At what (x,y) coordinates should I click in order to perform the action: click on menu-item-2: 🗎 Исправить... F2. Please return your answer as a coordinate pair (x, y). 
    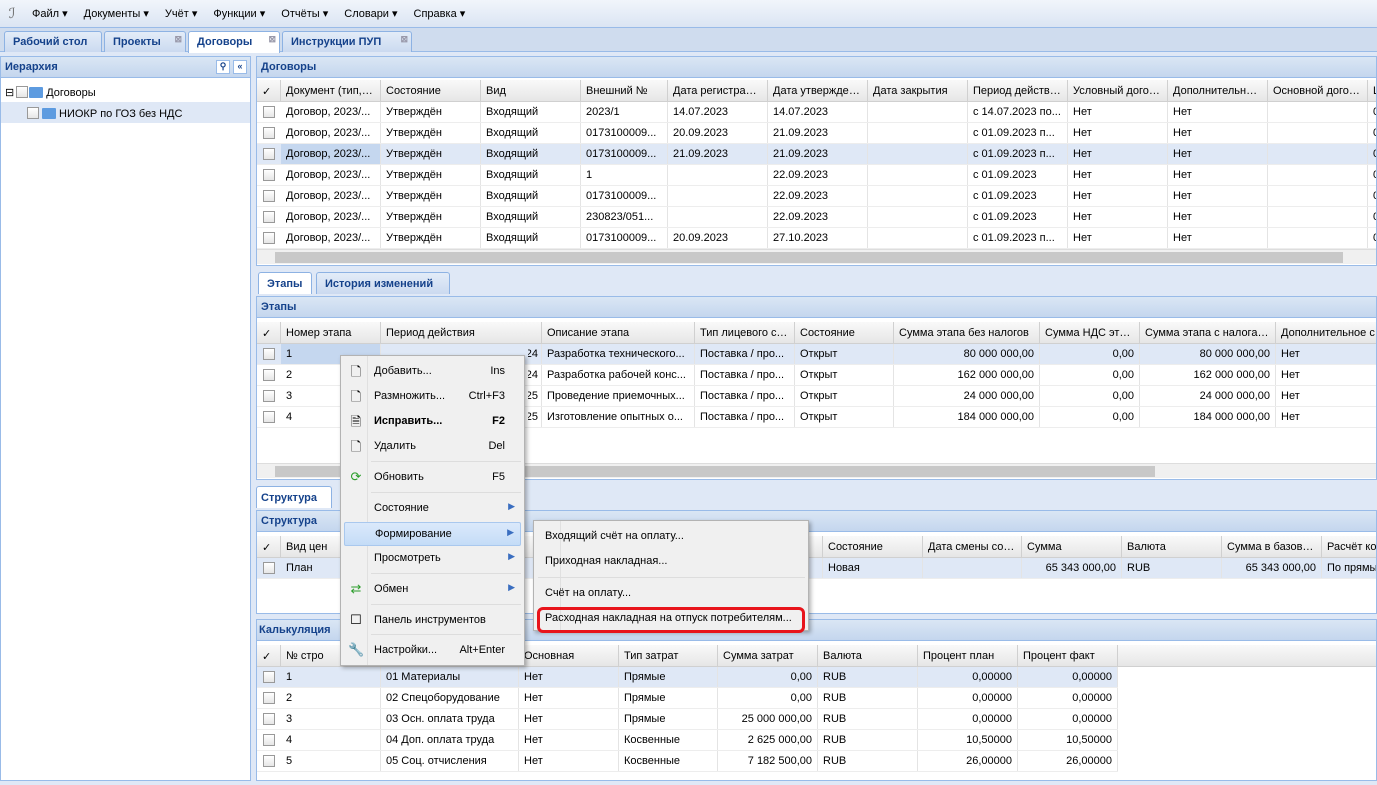
    Looking at the image, I should click on (432, 422).